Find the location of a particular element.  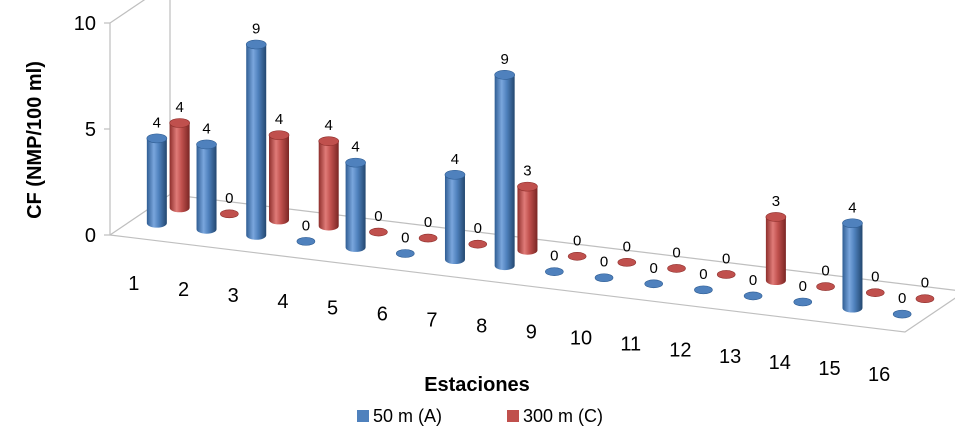

x-tick-label: 8 is located at coordinates (481, 326).